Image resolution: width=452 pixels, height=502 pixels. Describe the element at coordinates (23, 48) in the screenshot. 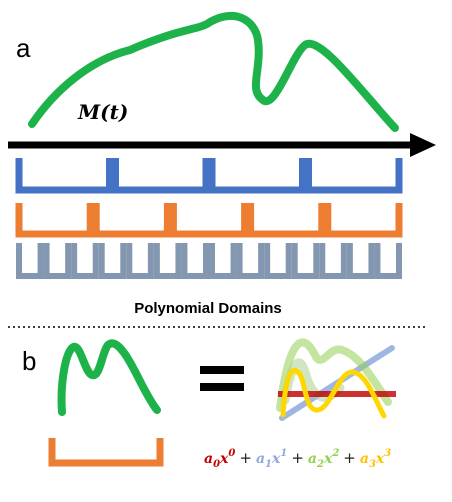

I see `panel-a-label: a` at that location.